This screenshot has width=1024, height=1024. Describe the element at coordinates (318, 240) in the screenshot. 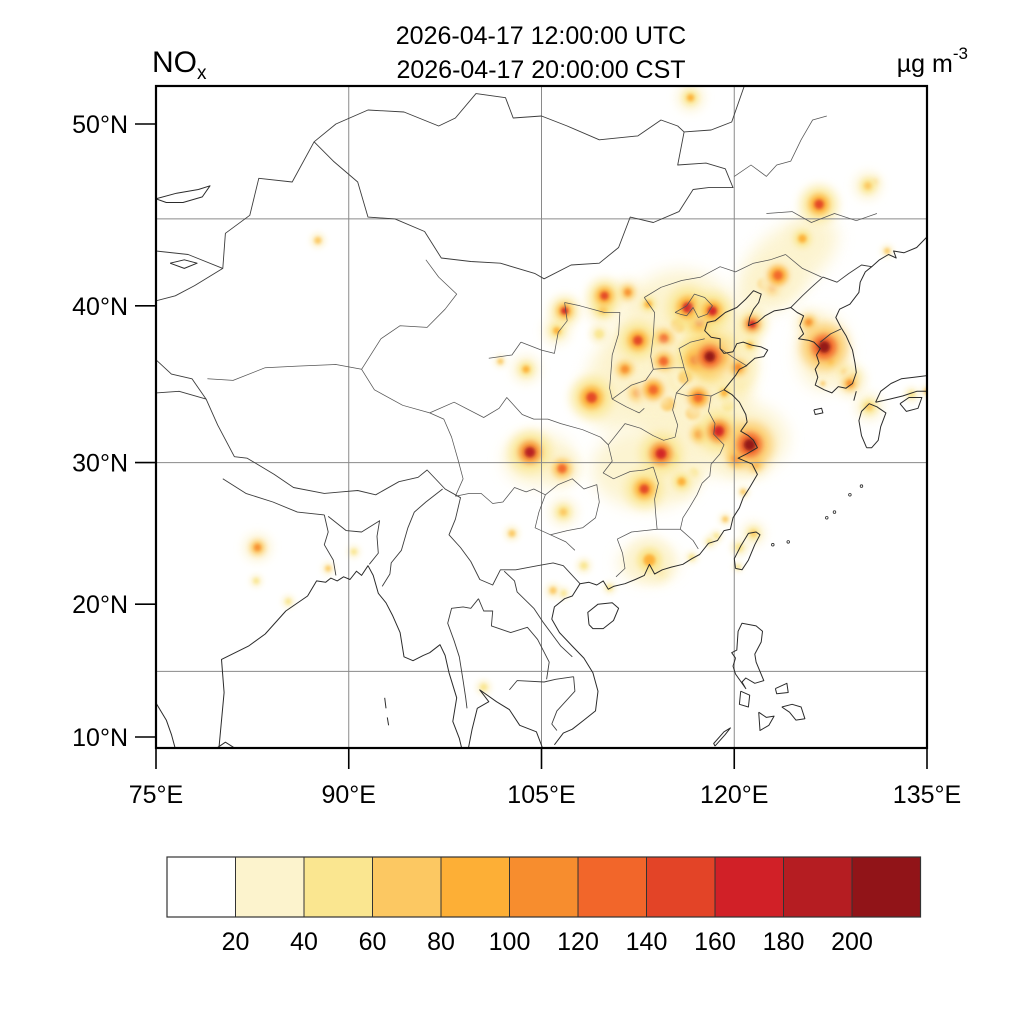

I see `hotspot-urumqi` at that location.